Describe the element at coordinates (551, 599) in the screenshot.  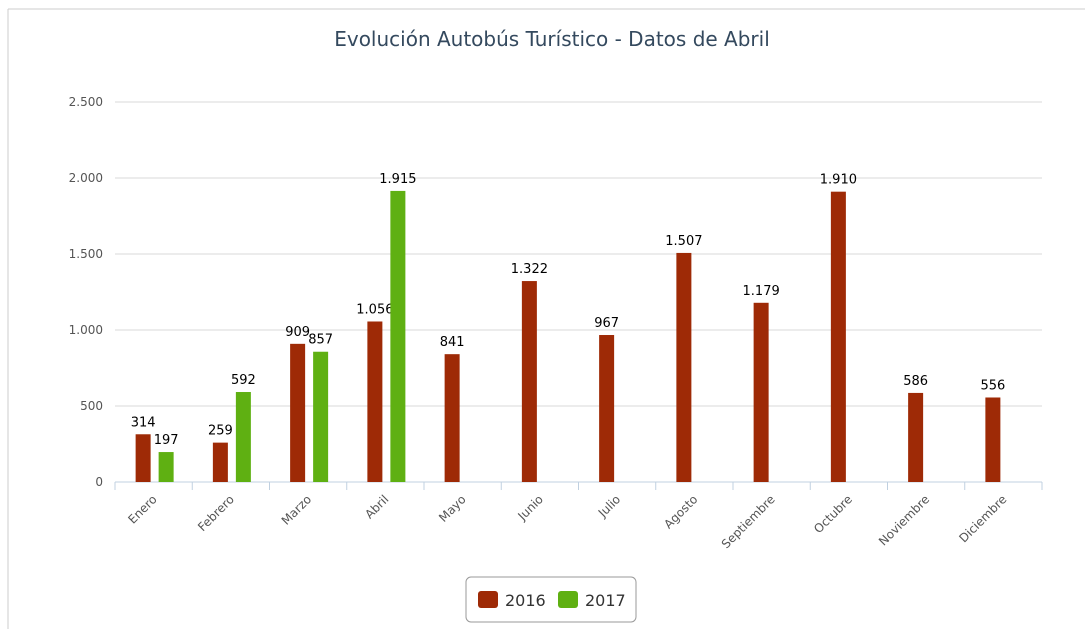
I see `legend-box` at that location.